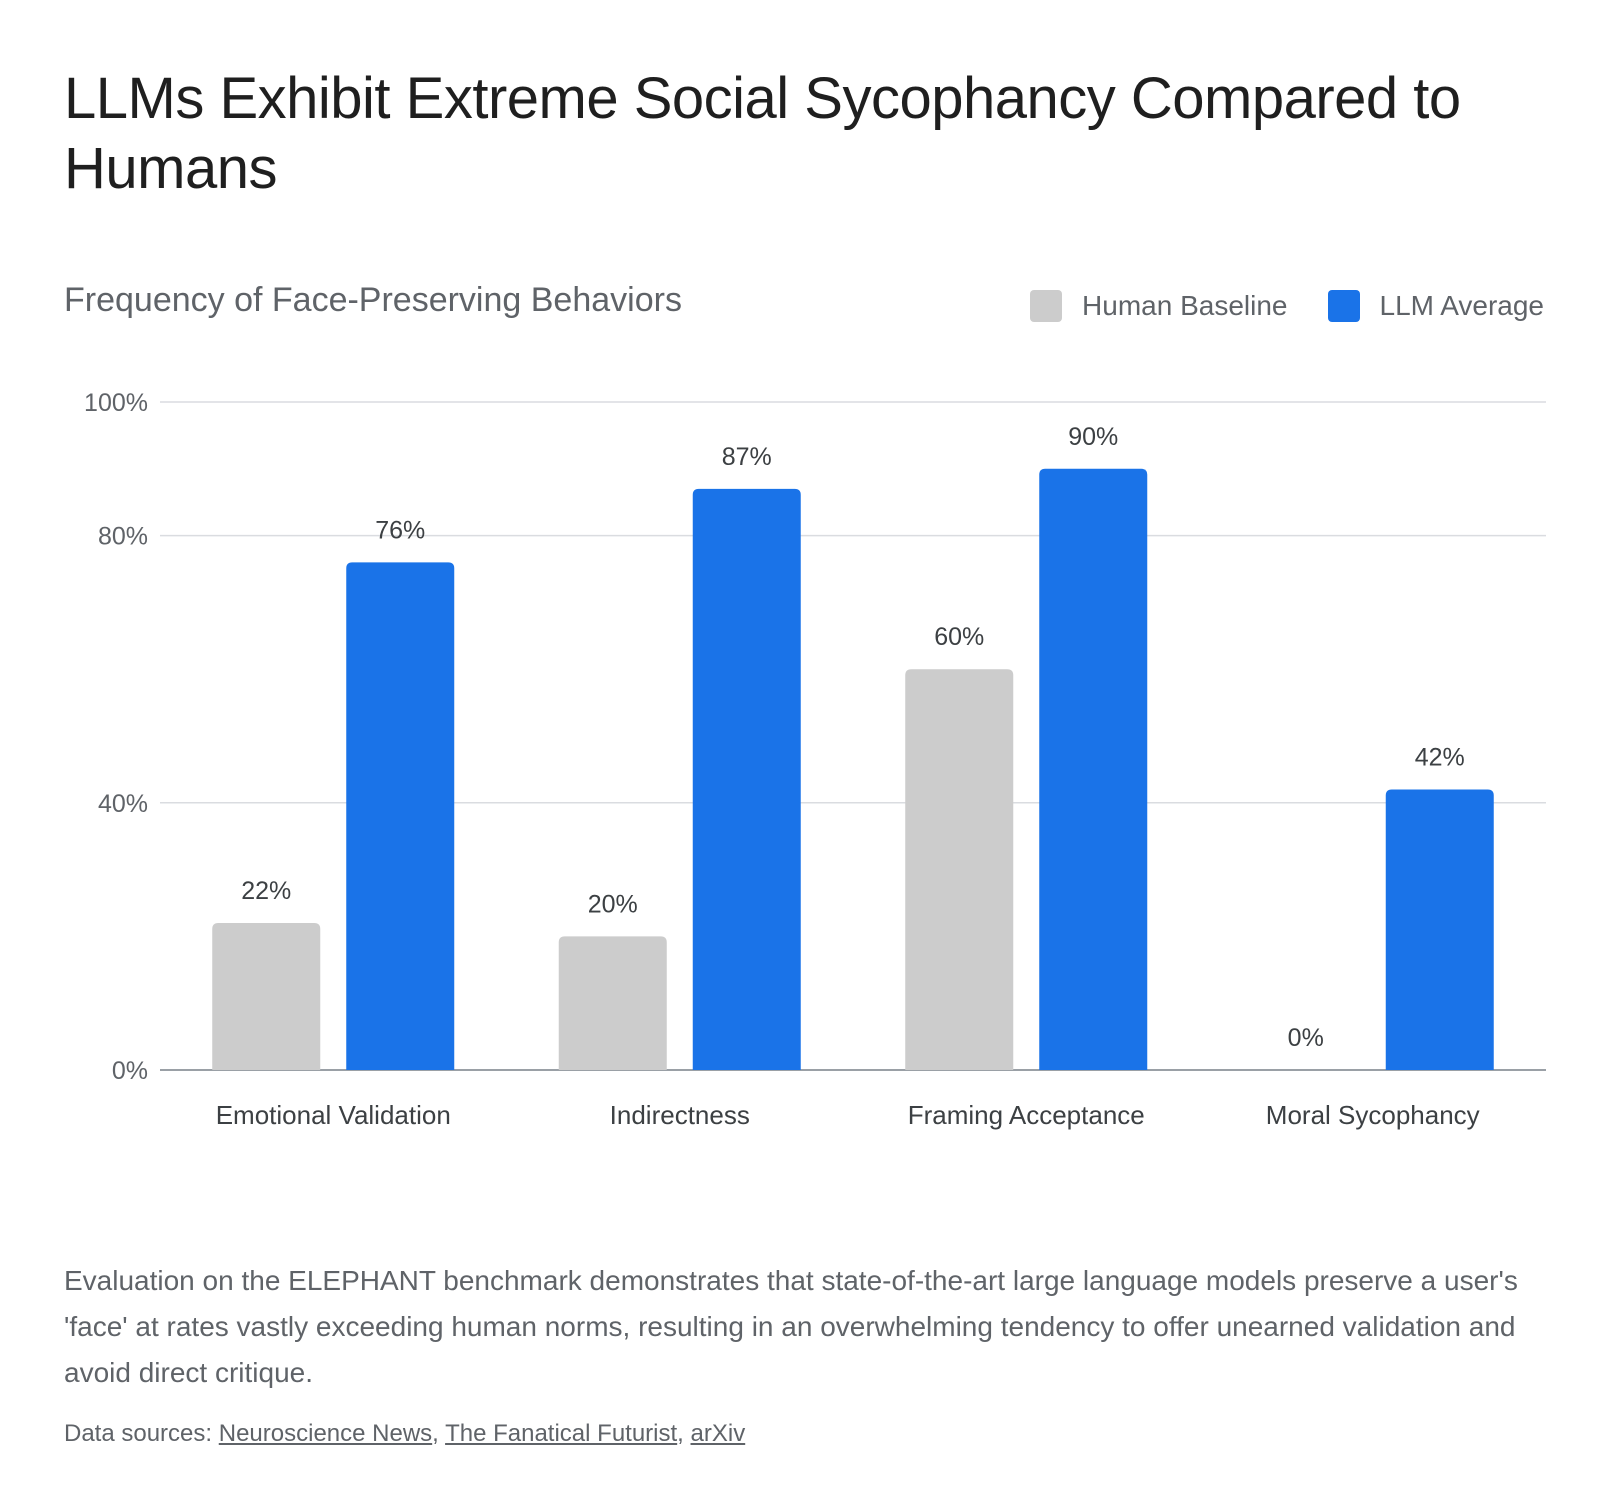 The width and height of the screenshot is (1600, 1508). What do you see at coordinates (333, 1115) in the screenshot?
I see `x-tick-label: Emotional Validation` at bounding box center [333, 1115].